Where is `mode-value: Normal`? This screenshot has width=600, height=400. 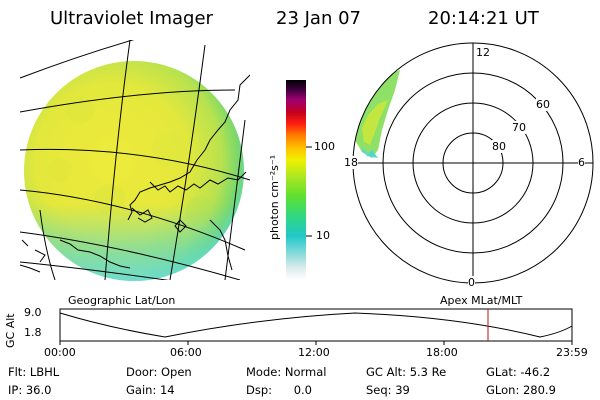
mode-value: Normal is located at coordinates (305, 372).